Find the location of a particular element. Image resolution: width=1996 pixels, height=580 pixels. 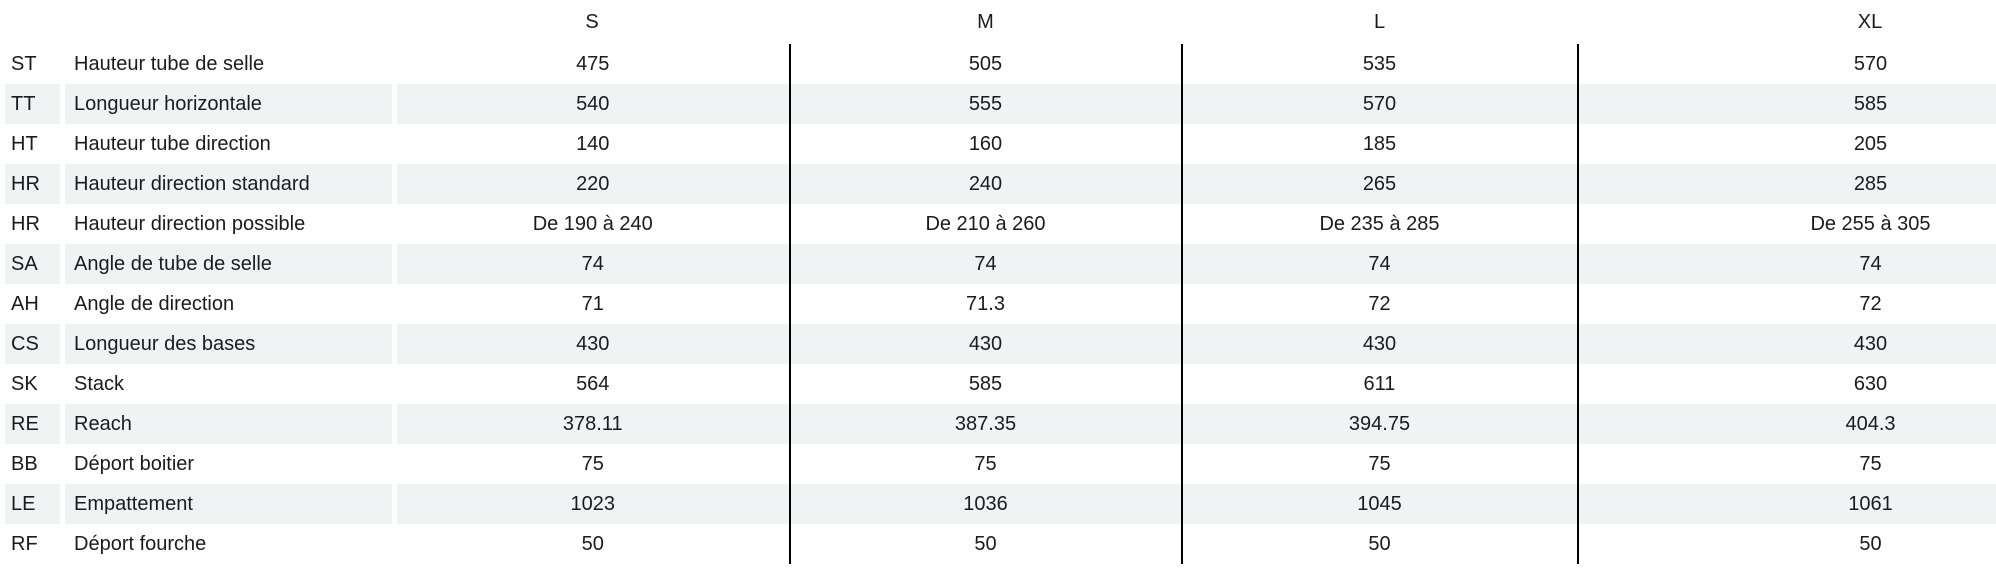

cell-value-m: 74 is located at coordinates (985, 264).